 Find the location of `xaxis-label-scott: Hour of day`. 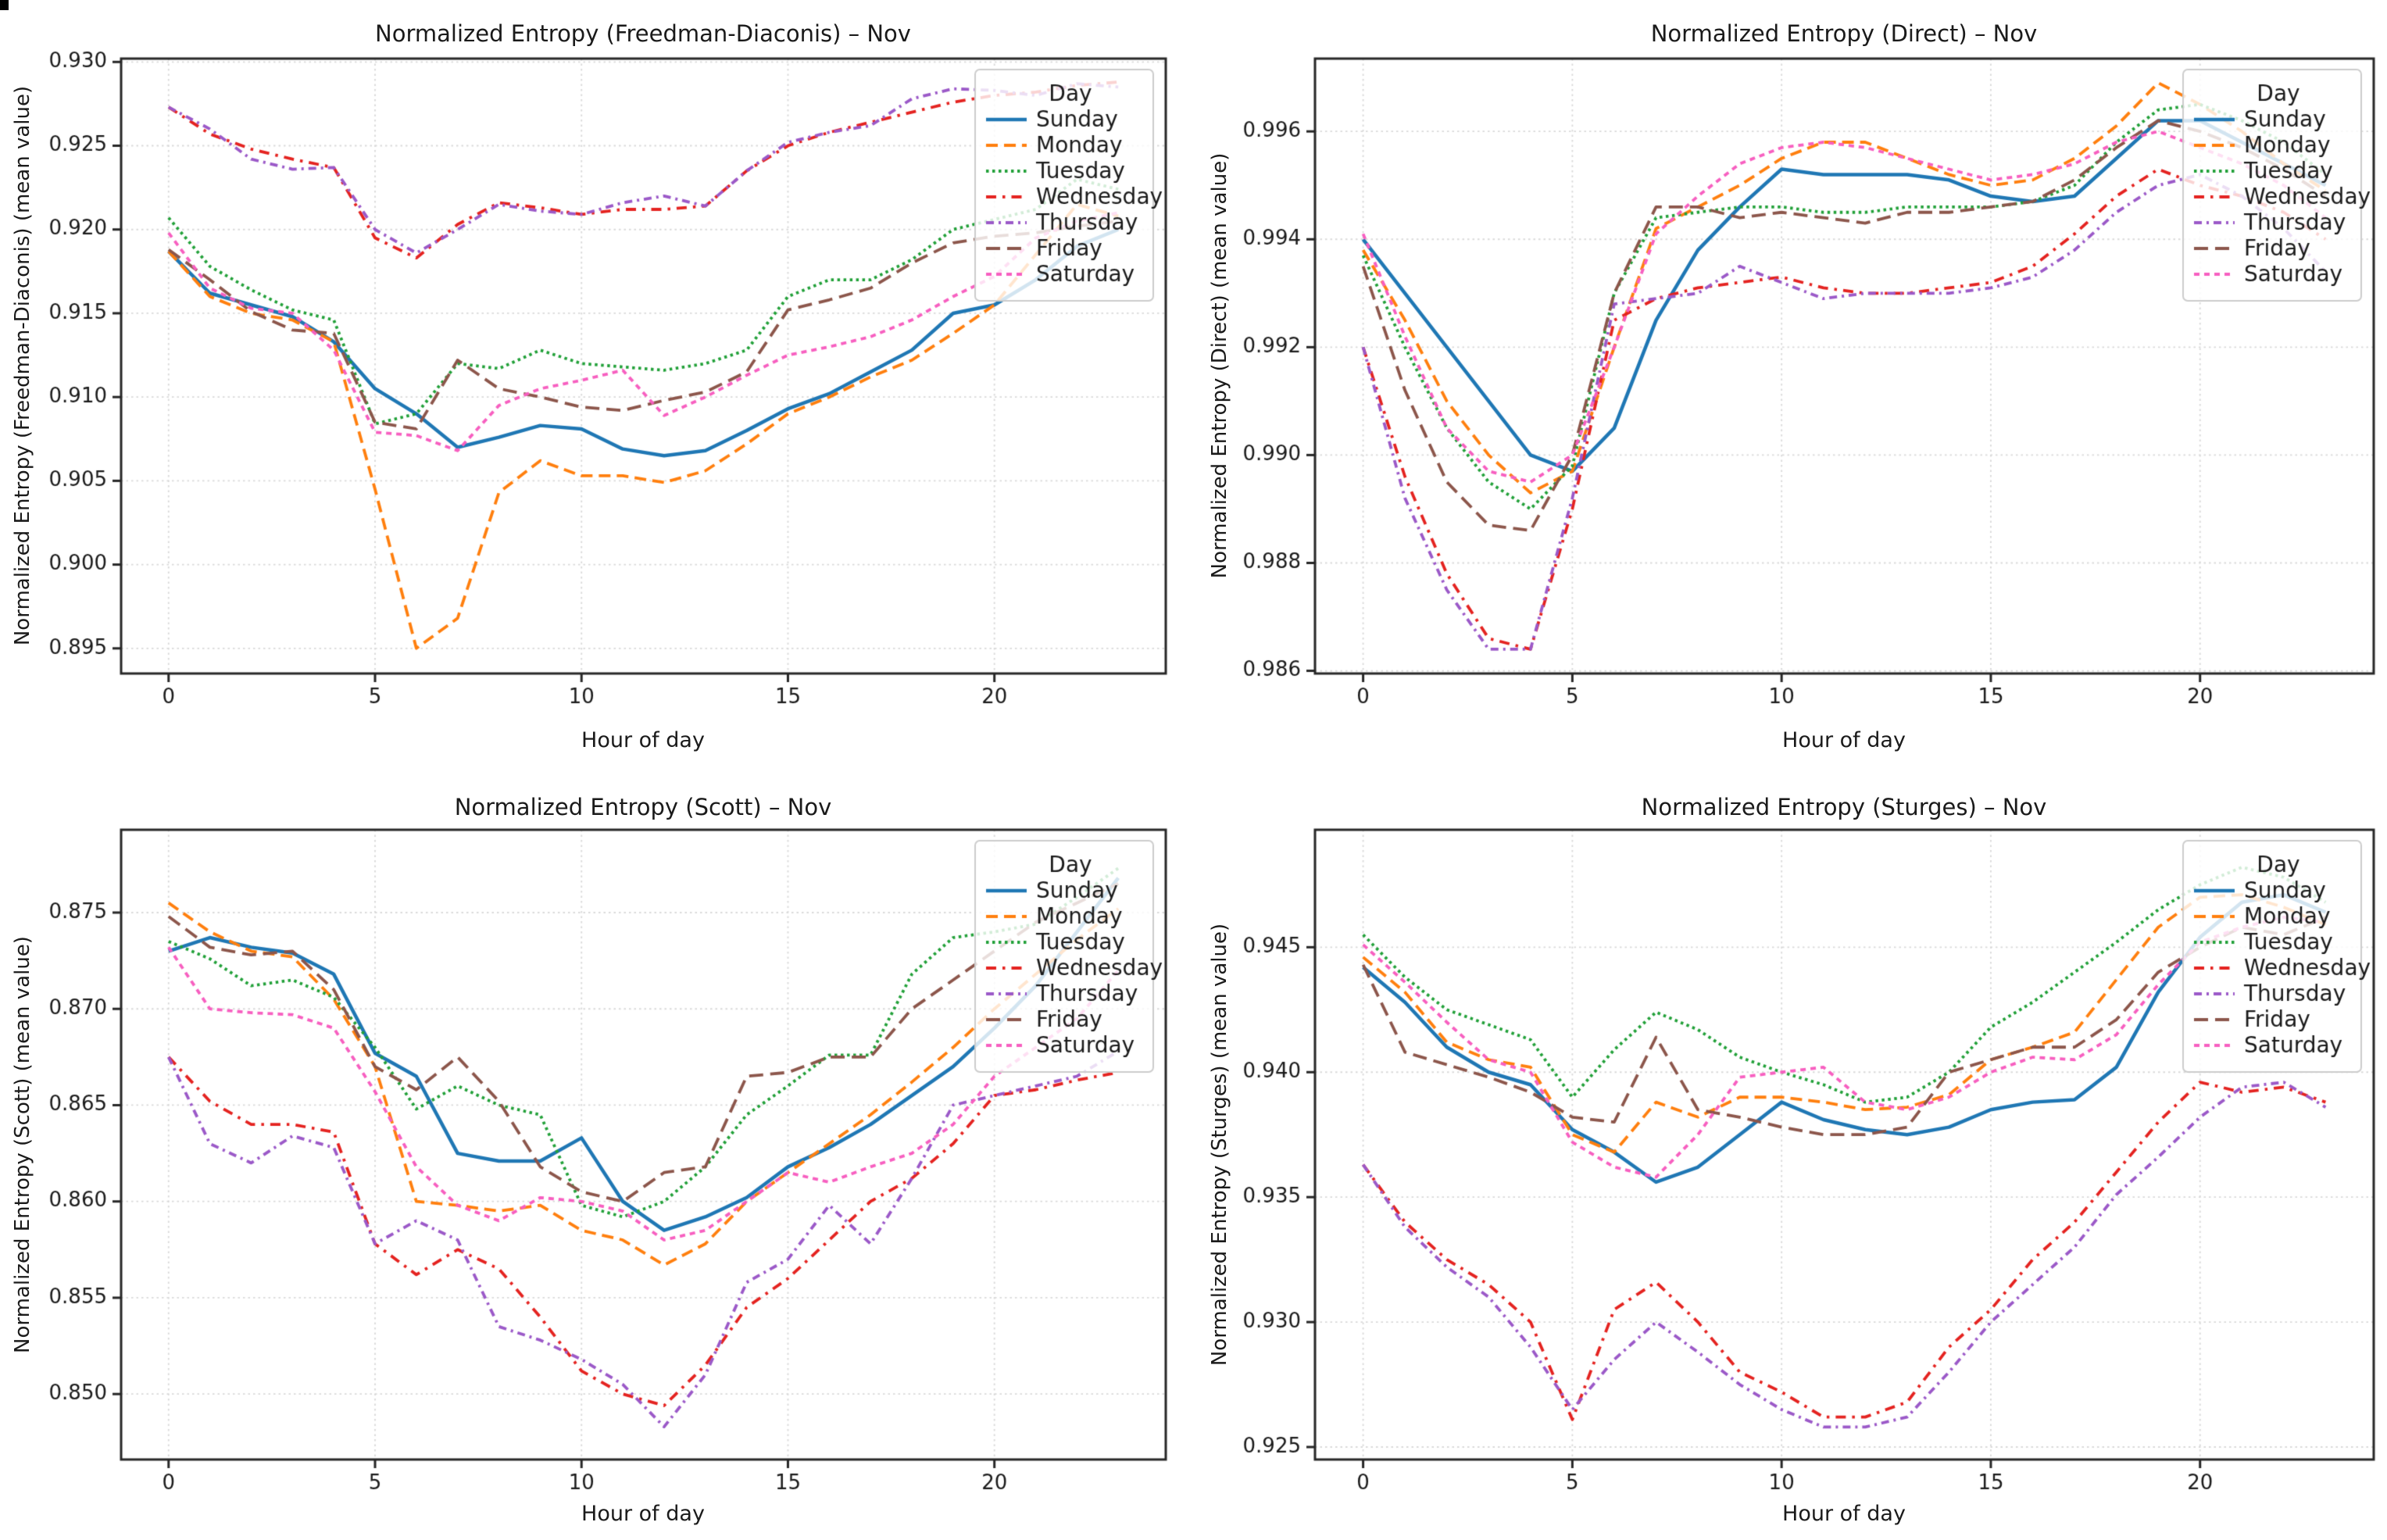

xaxis-label-scott: Hour of day is located at coordinates (643, 1514).